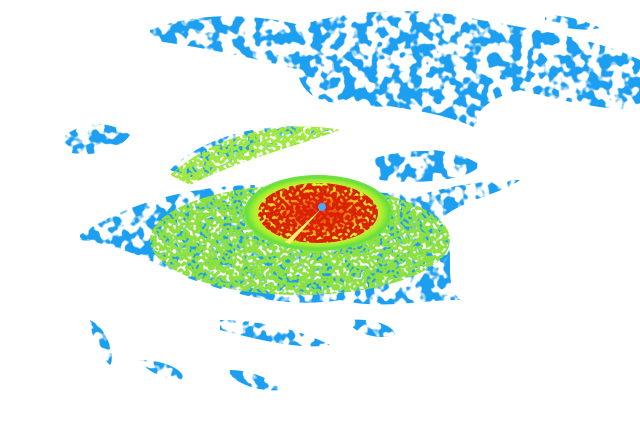 The width and height of the screenshot is (640, 427). What do you see at coordinates (303, 226) in the screenshot?
I see `streak` at bounding box center [303, 226].